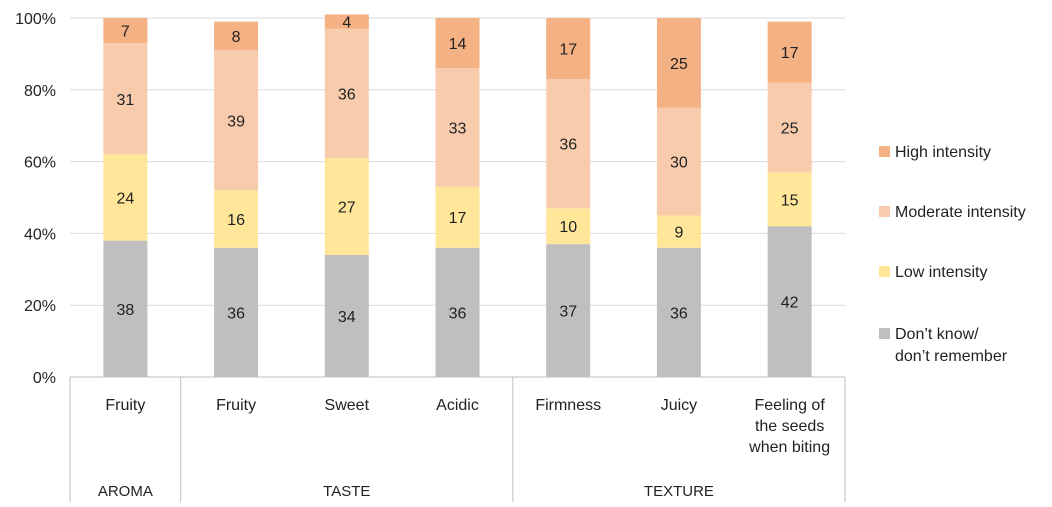 This screenshot has height=507, width=1052. What do you see at coordinates (679, 491) in the screenshot?
I see `group-label: TEXTURE` at bounding box center [679, 491].